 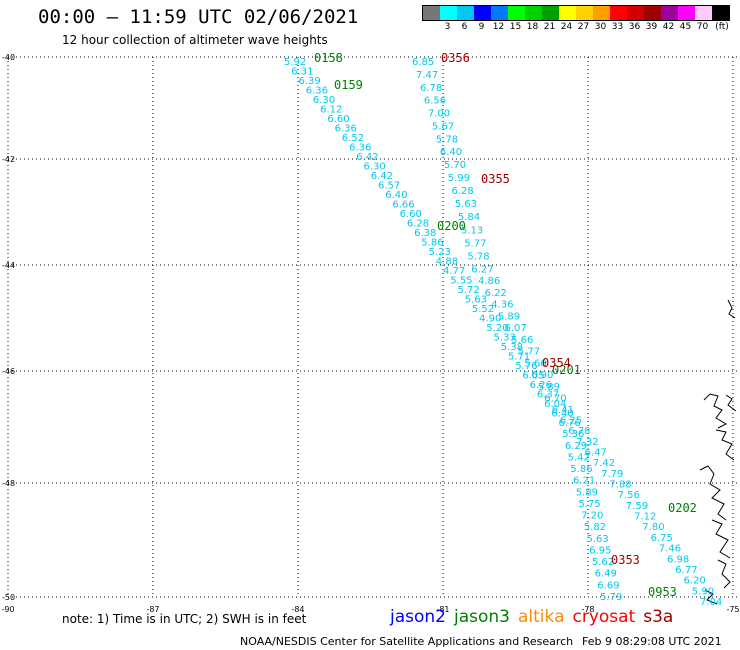 I want to click on lat-label: -40, so click(x=8, y=57).